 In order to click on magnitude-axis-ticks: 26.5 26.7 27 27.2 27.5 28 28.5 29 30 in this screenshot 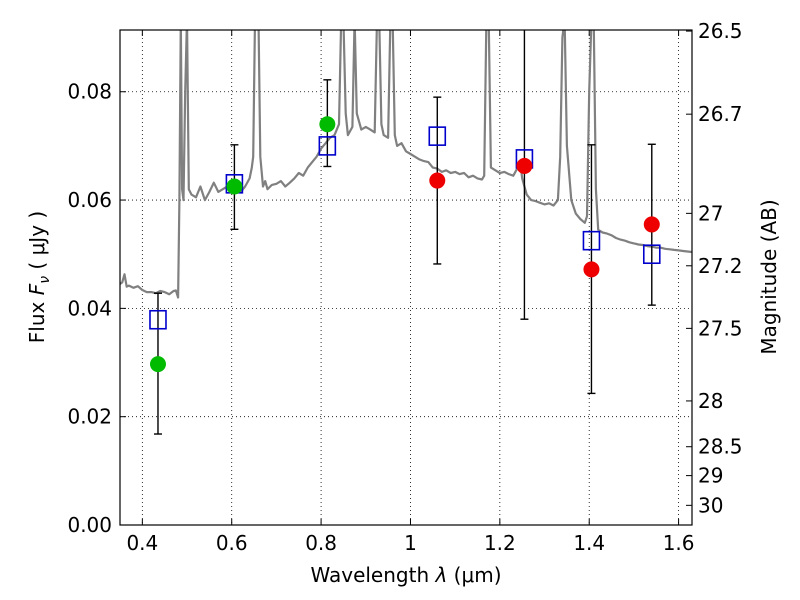, I will do `click(714, 268)`.